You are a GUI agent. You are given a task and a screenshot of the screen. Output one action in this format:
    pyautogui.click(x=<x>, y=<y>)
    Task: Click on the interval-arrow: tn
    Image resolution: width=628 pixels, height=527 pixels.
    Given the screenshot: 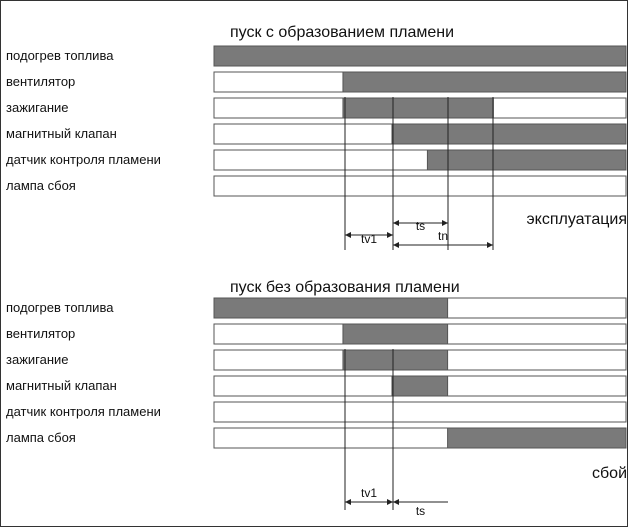 What is the action you would take?
    pyautogui.click(x=443, y=238)
    